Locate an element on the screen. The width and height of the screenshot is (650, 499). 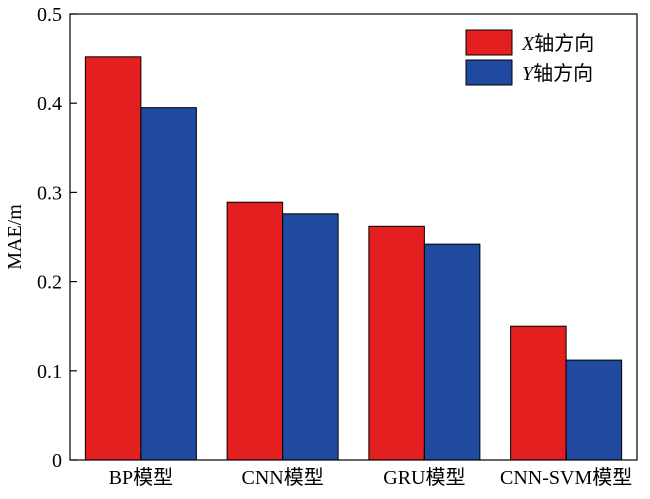
x-category-label: CNN-SVM模型 is located at coordinates (566, 477).